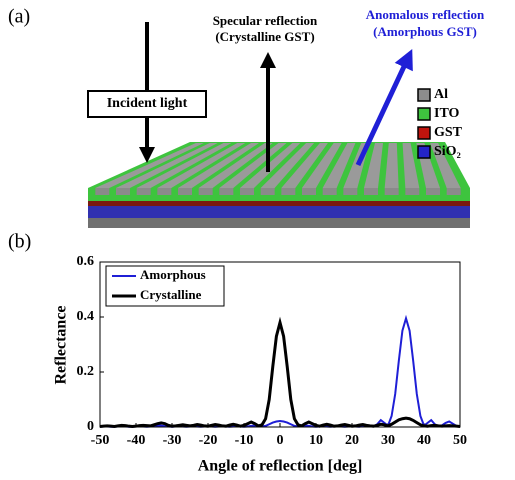  Describe the element at coordinates (173, 274) in the screenshot. I see `legend-label: Amorphous` at that location.